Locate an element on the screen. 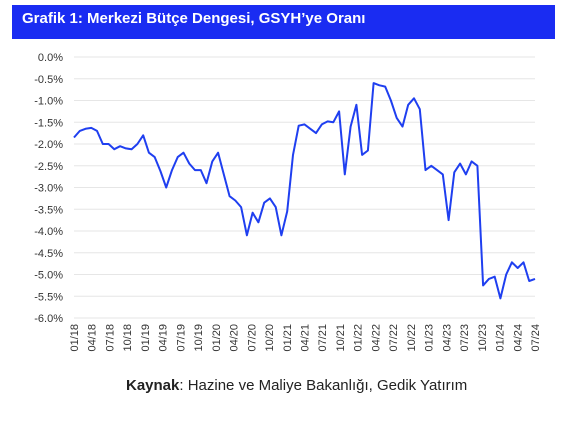  x-tick-label: 04/24 is located at coordinates (518, 338).